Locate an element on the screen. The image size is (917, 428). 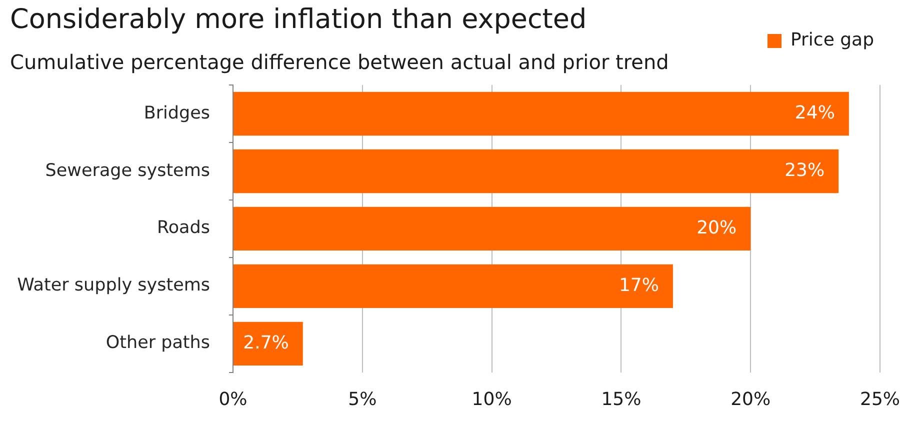
data-label: 2.7% is located at coordinates (266, 343).